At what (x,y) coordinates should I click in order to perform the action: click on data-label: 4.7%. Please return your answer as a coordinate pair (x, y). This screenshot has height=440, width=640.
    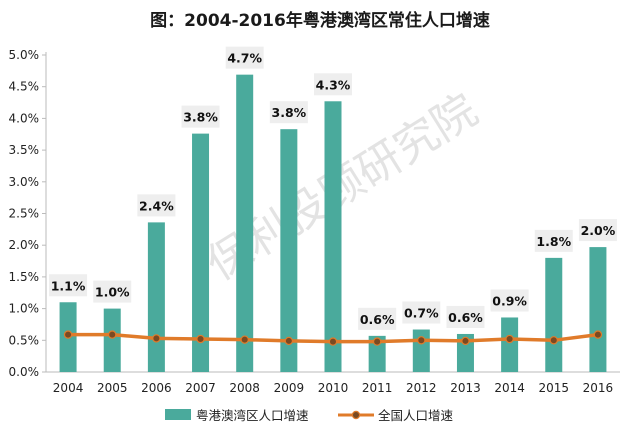
    Looking at the image, I should click on (244, 58).